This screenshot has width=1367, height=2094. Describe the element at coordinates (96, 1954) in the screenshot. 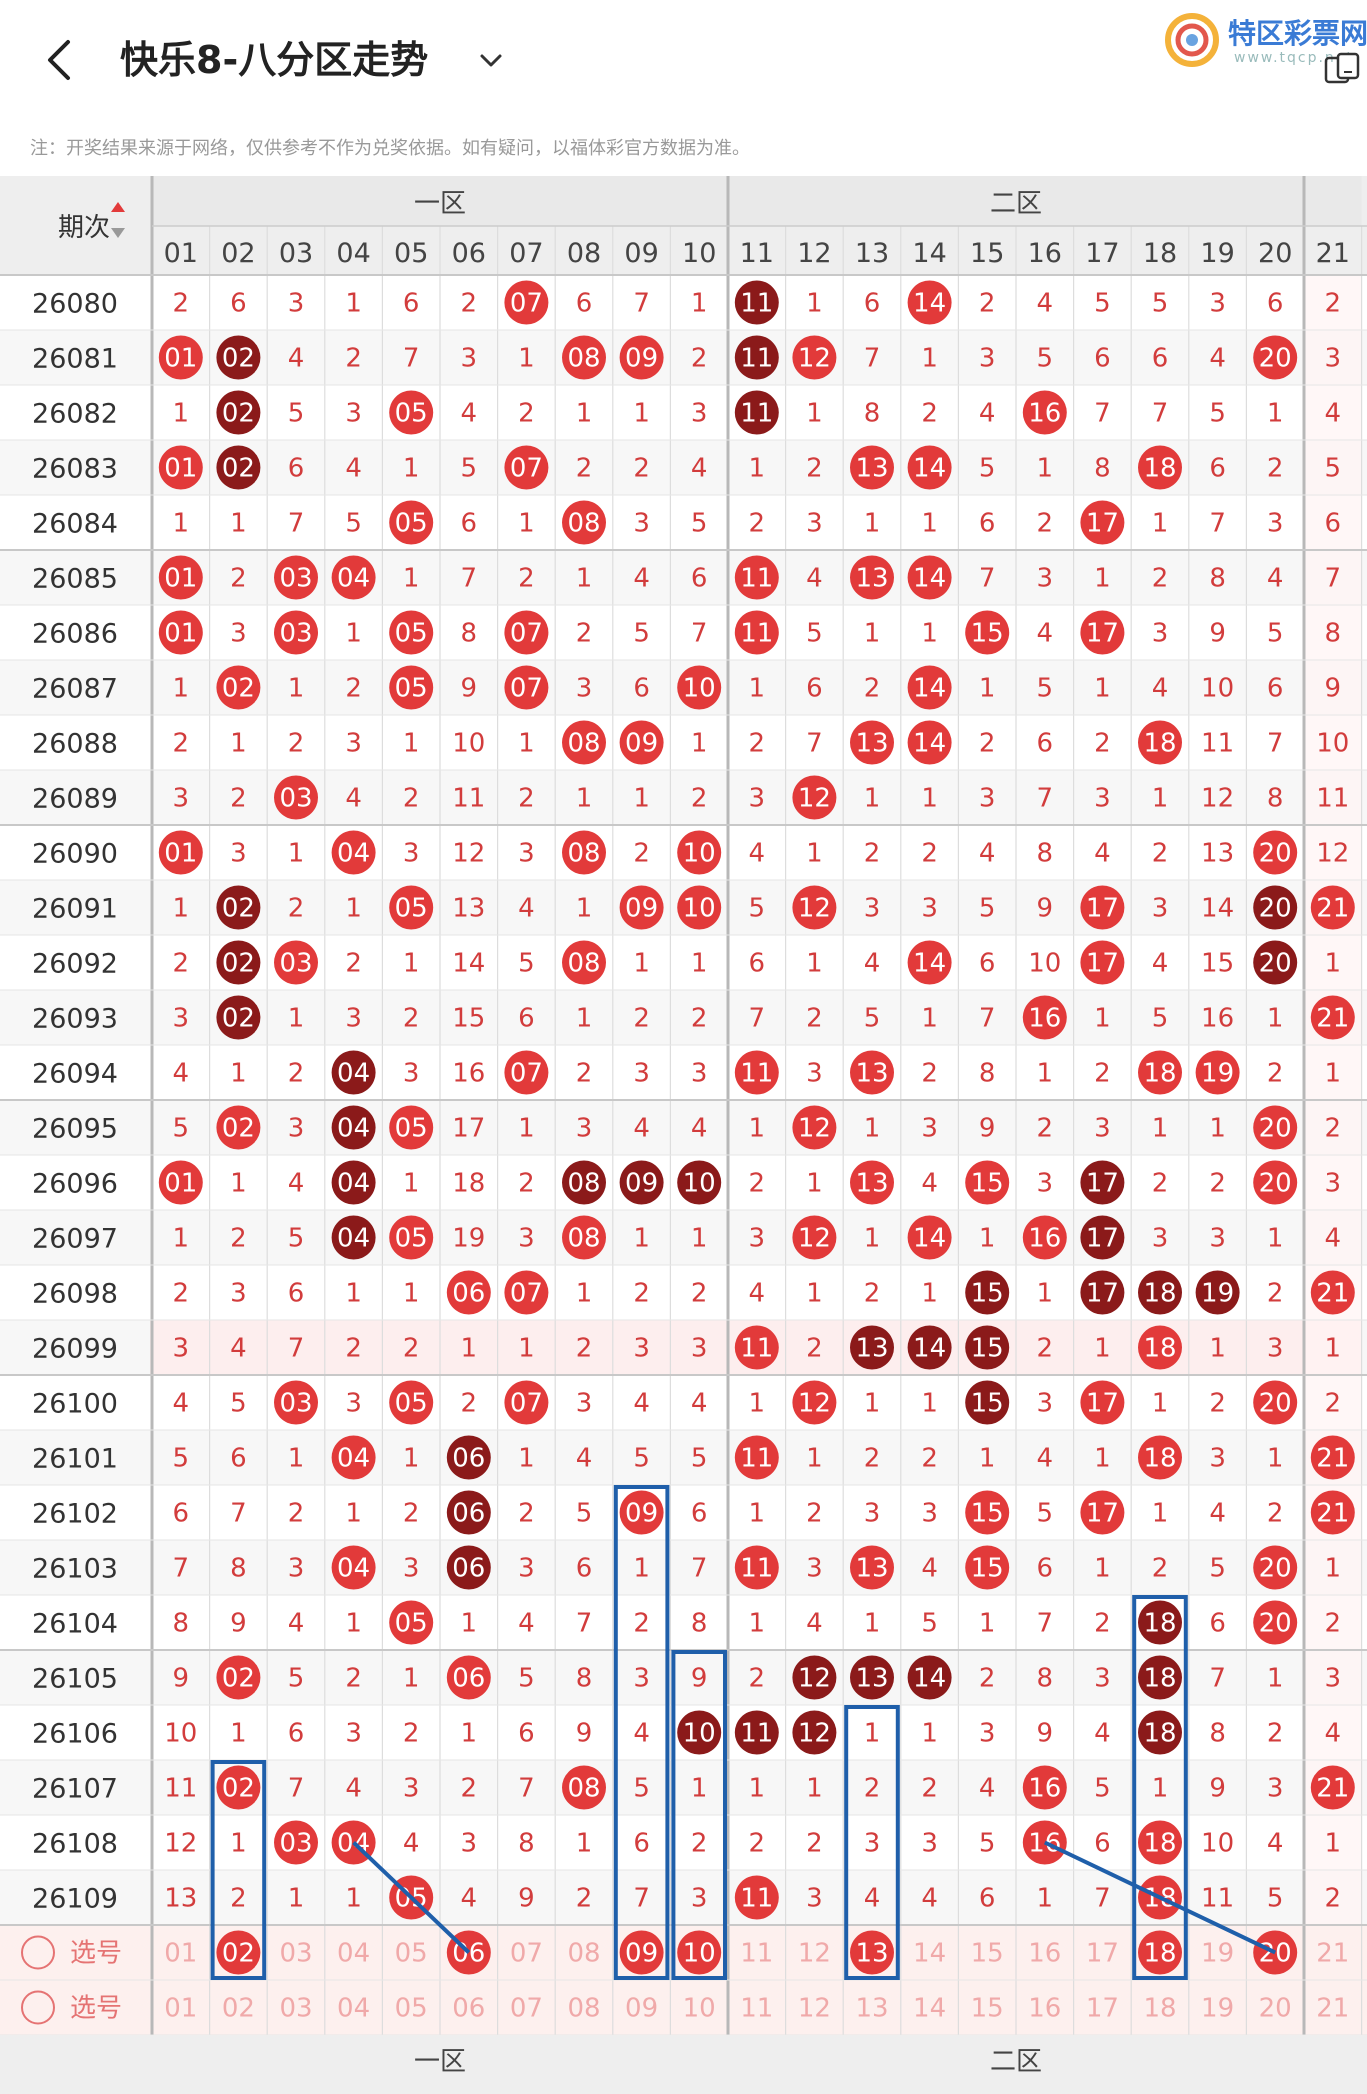

I see `select-label: 选号` at that location.